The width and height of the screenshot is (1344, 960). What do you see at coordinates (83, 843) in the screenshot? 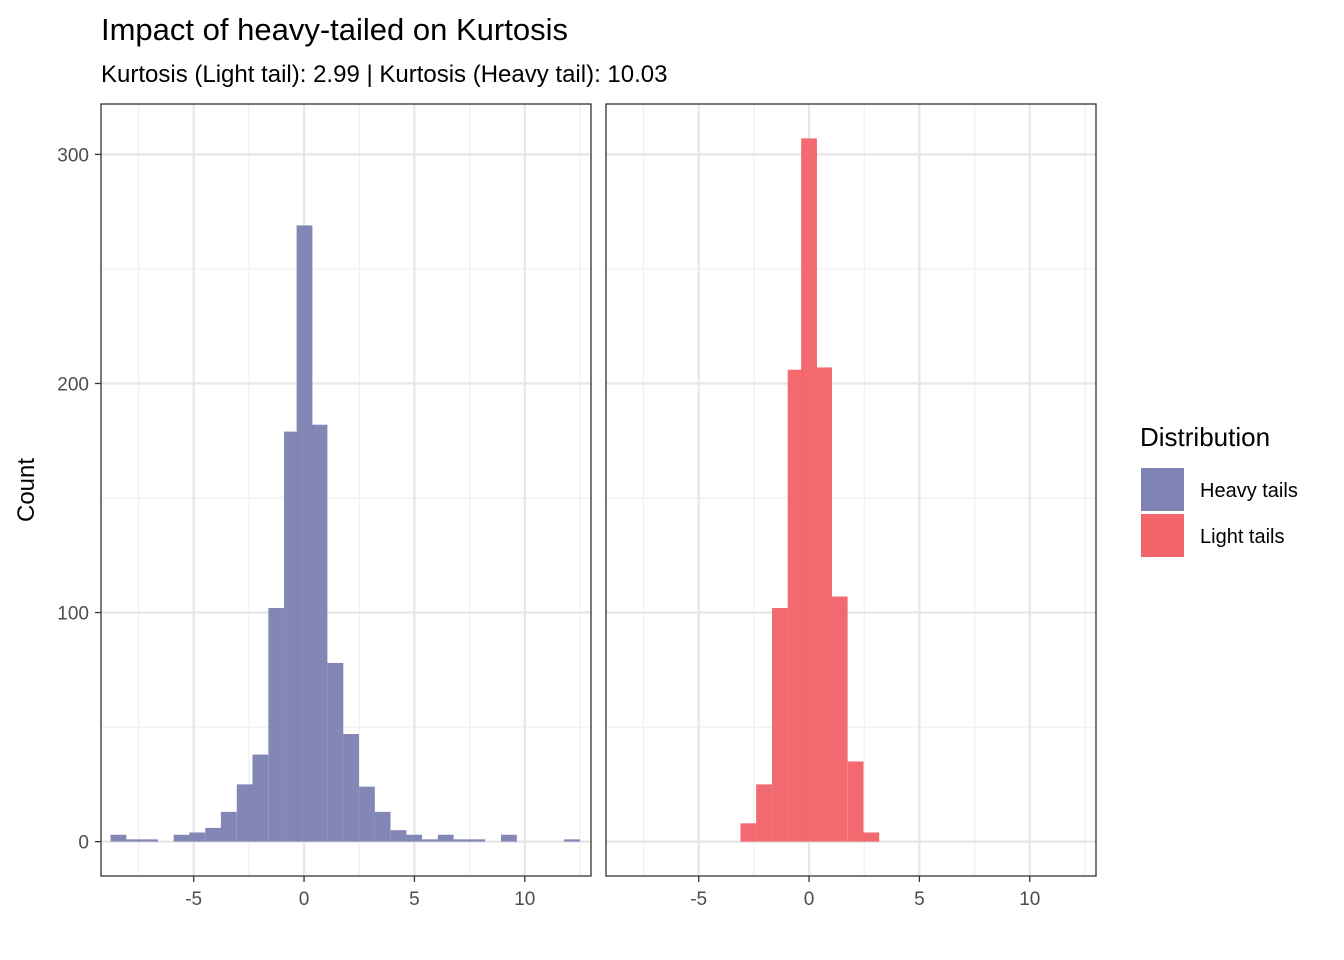
I see `y-tick-label: 0` at bounding box center [83, 843].